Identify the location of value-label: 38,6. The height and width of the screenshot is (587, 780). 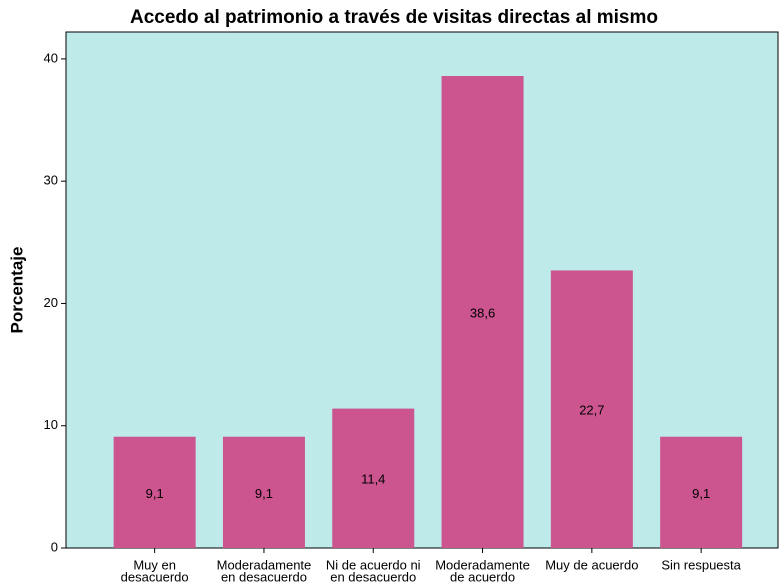
(482, 312).